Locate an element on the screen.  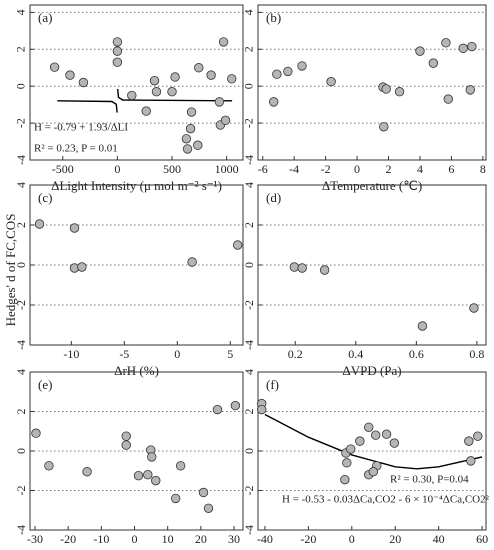
x-tick-label: 60 is located at coordinates (482, 539).